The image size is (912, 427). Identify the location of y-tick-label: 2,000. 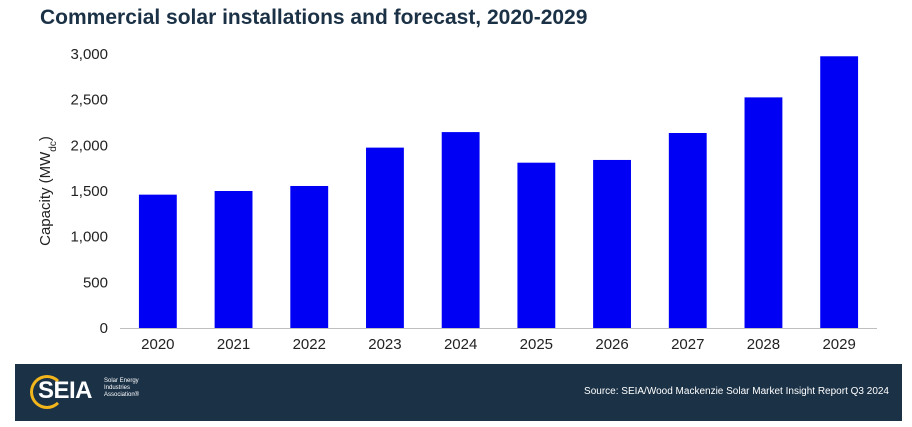
(89, 145).